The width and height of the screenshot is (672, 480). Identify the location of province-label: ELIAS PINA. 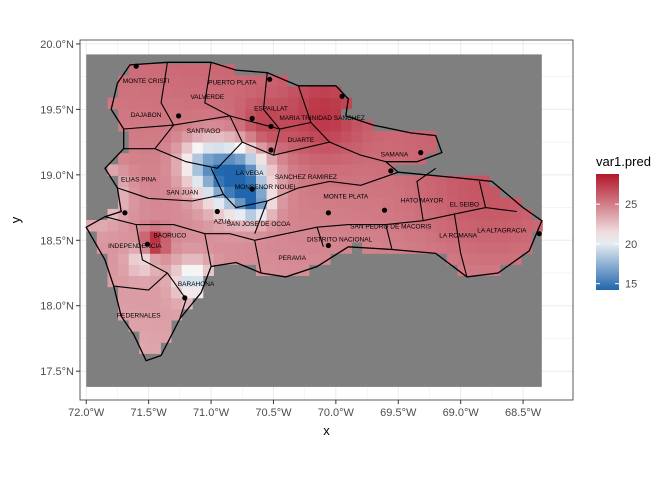
(139, 179).